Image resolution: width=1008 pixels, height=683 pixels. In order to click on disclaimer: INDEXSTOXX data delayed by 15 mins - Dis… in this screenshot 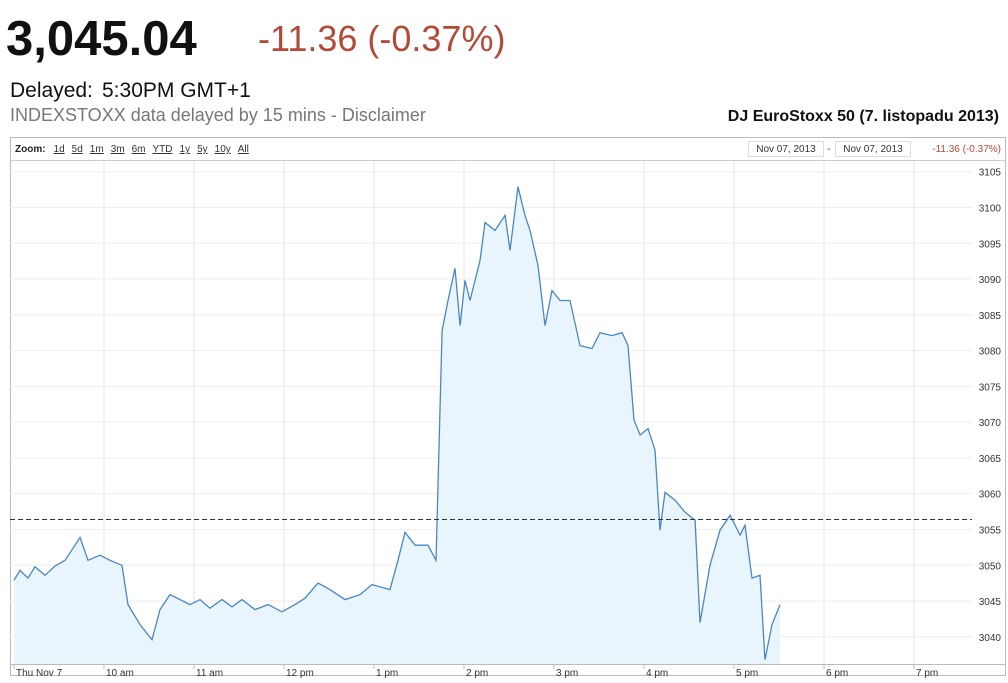, I will do `click(218, 115)`.